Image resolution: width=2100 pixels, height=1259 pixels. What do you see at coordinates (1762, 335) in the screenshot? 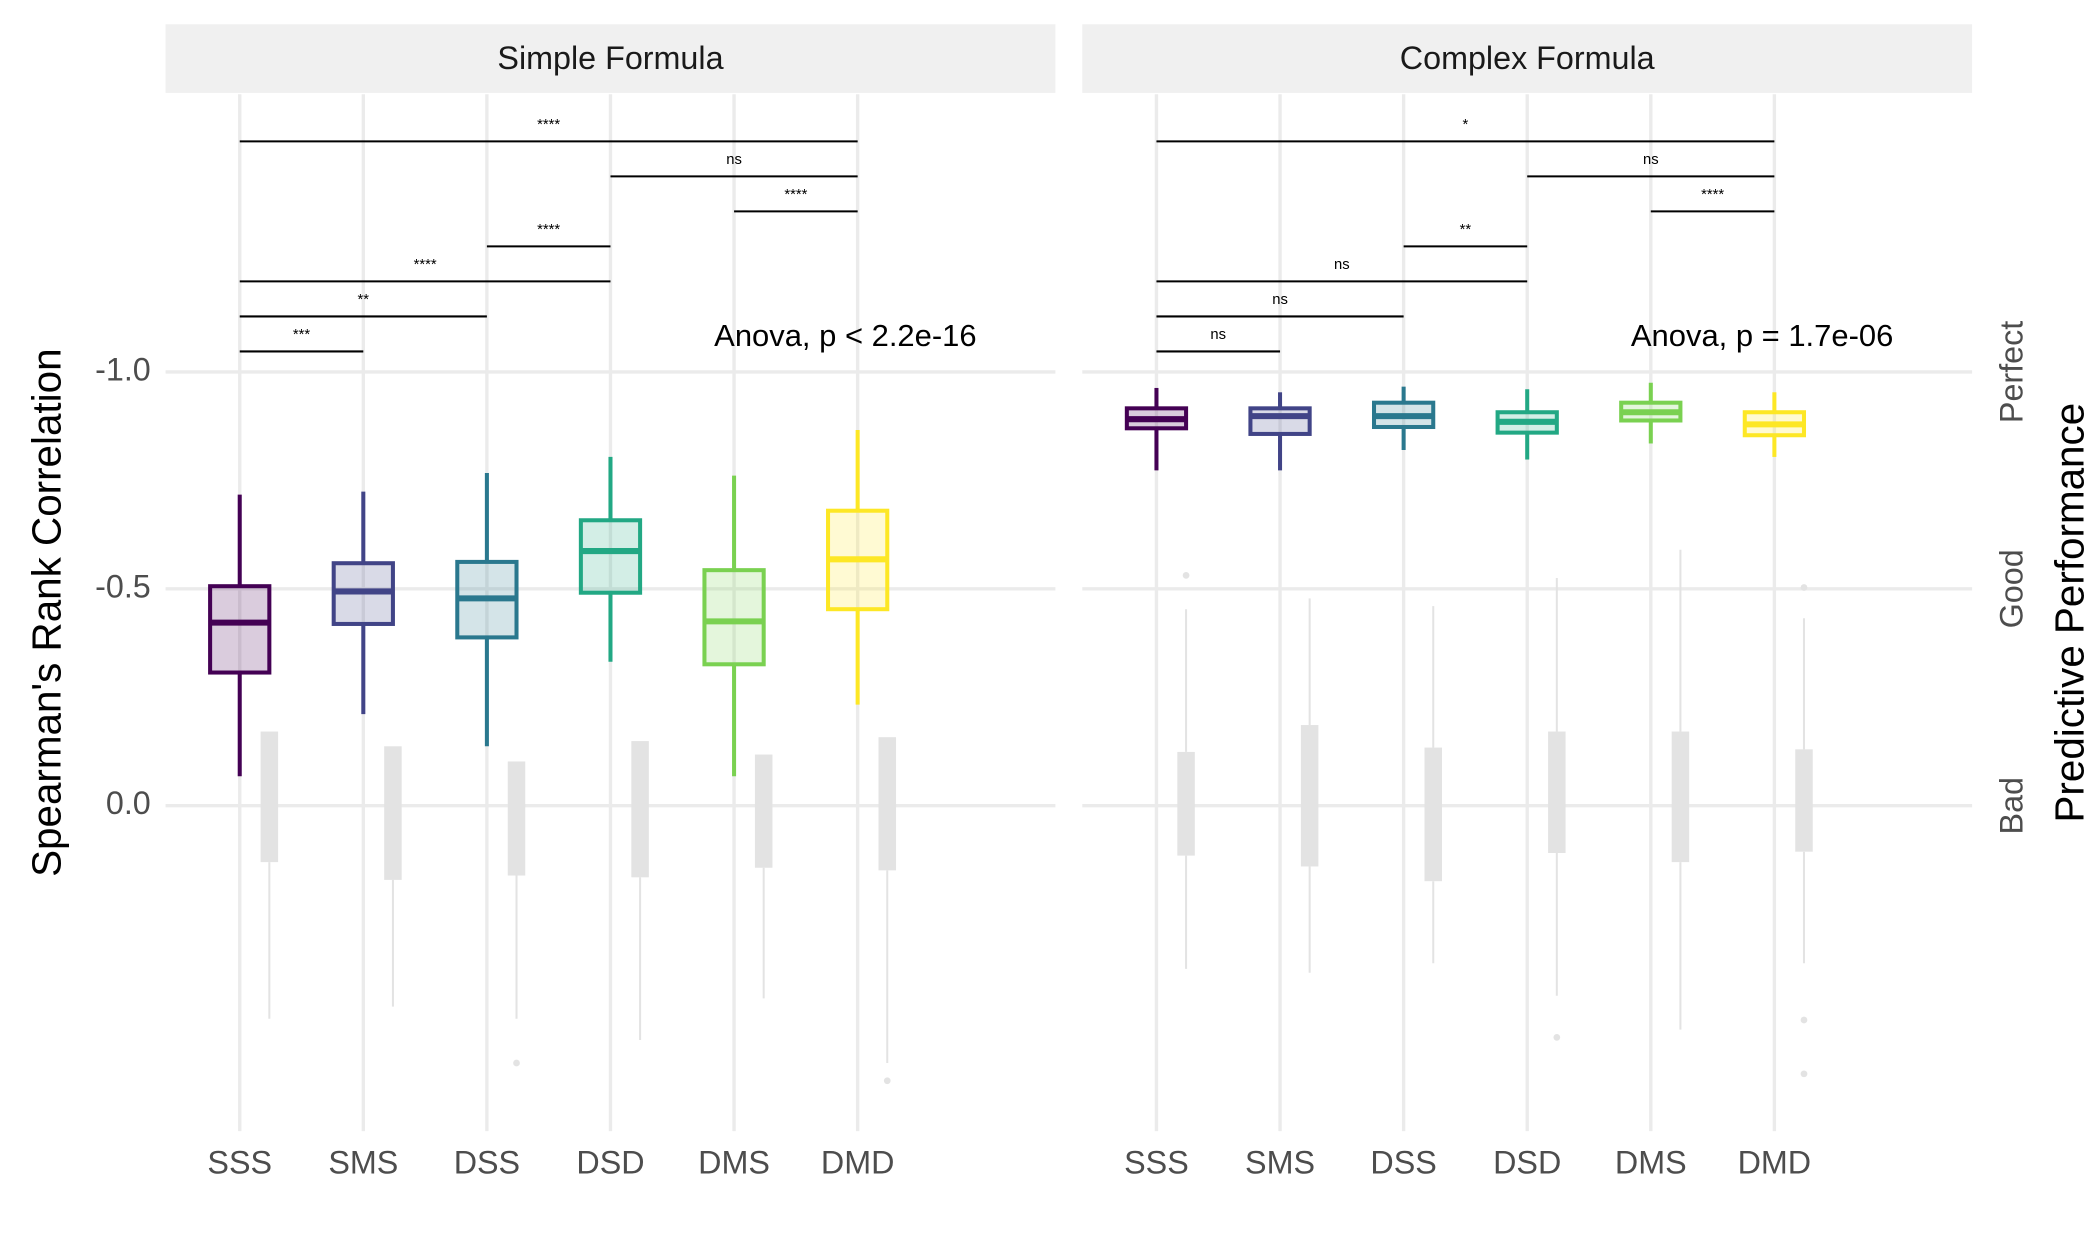
I see `annotation: Anova, p = 1.7e-06` at bounding box center [1762, 335].